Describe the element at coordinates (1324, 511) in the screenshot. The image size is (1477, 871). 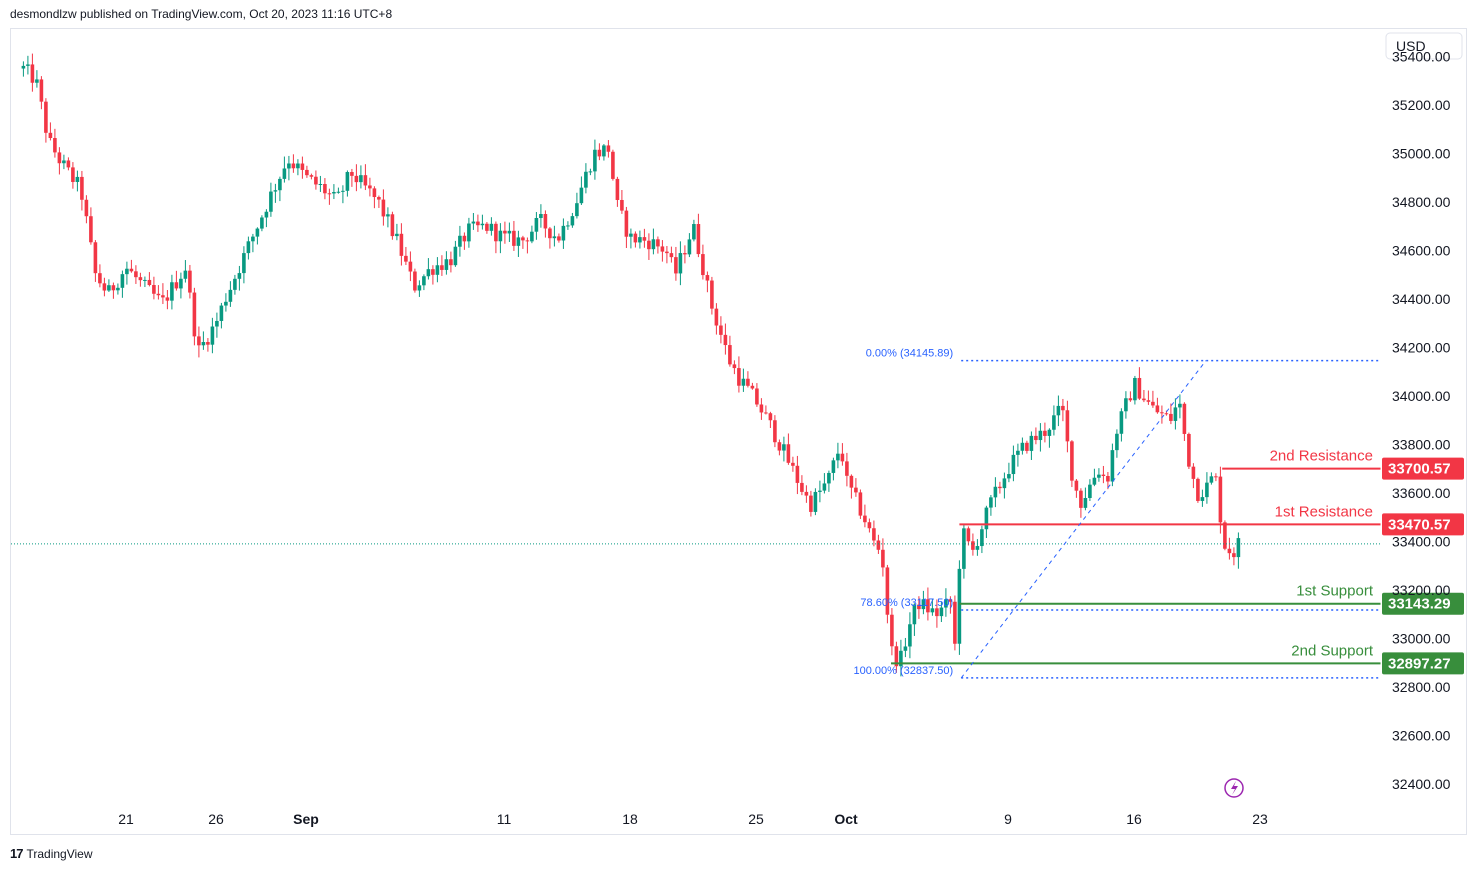
I see `level-name-label: 1st Resistance` at that location.